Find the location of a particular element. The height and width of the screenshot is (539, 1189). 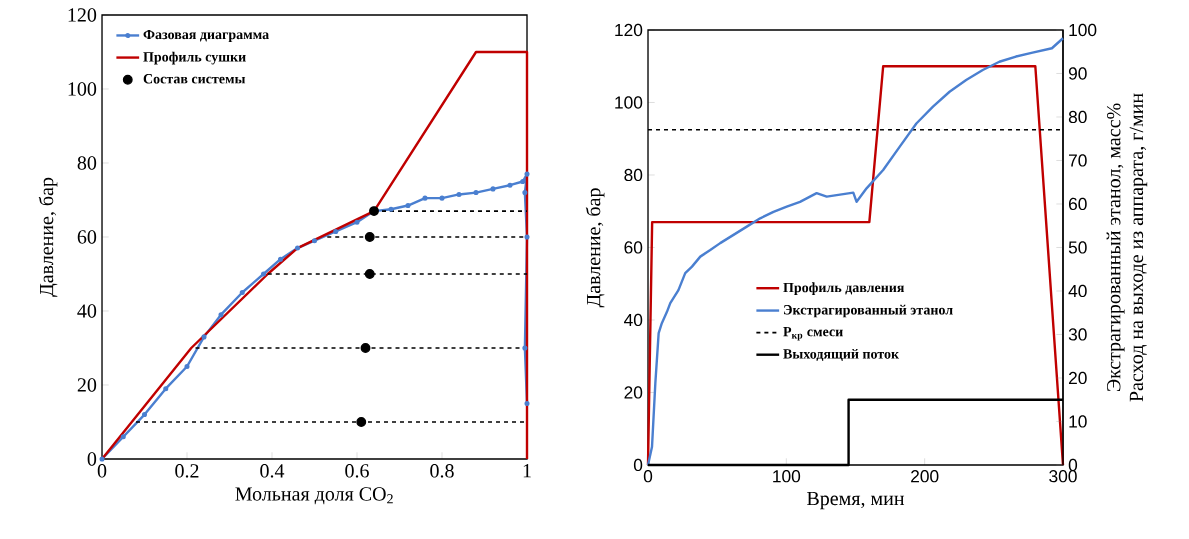

legend-label: Выходящий поток is located at coordinates (841, 354).